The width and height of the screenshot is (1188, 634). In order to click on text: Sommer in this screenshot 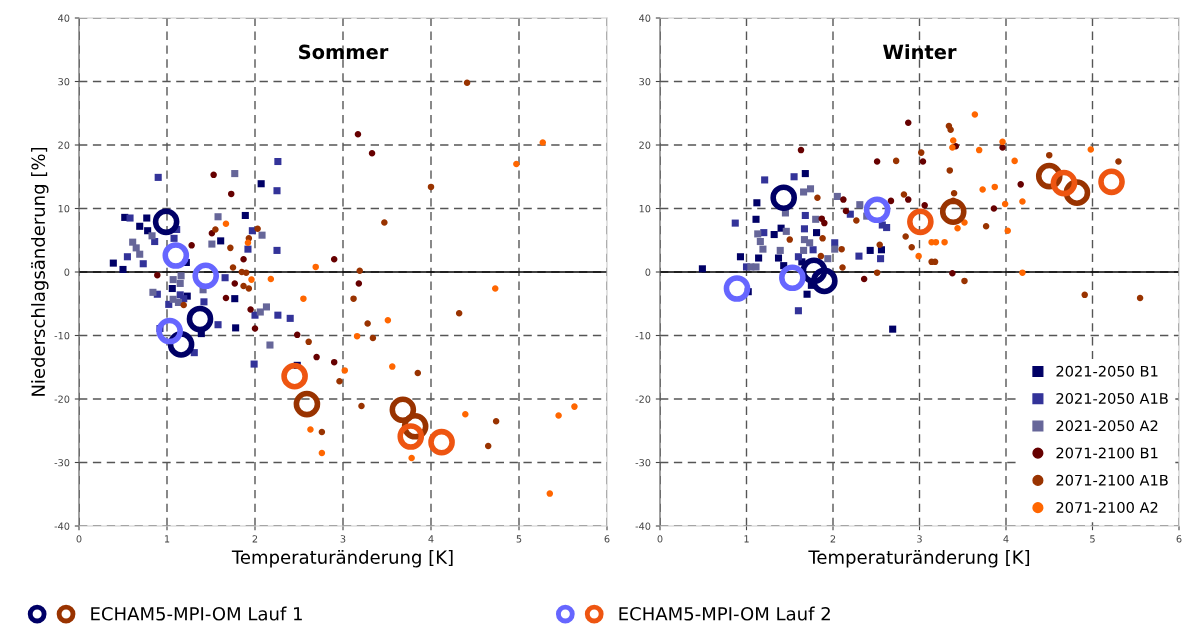, I will do `click(344, 52)`.